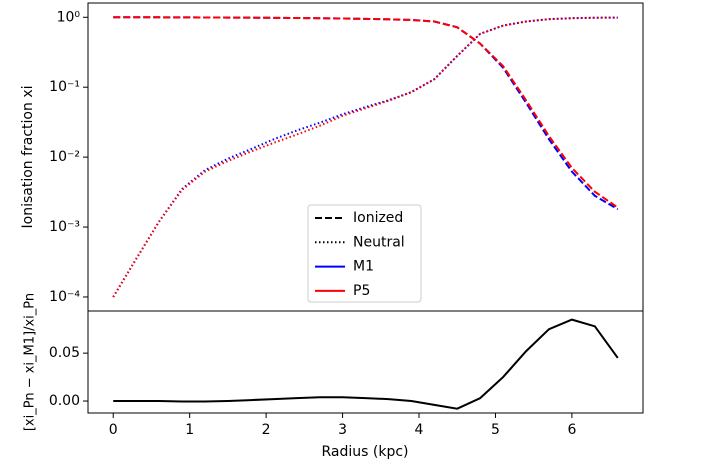 The image size is (711, 473). Describe the element at coordinates (64, 297) in the screenshot. I see `y-tick-label: 10⁻⁴` at that location.